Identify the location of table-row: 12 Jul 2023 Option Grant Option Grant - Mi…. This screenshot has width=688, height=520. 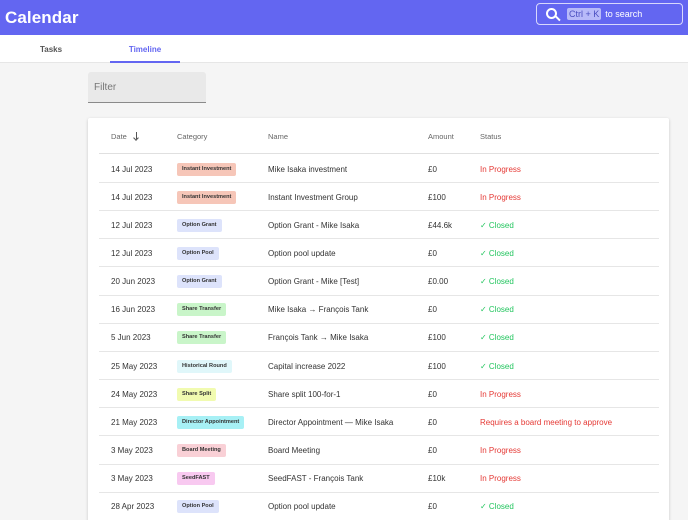
(379, 225).